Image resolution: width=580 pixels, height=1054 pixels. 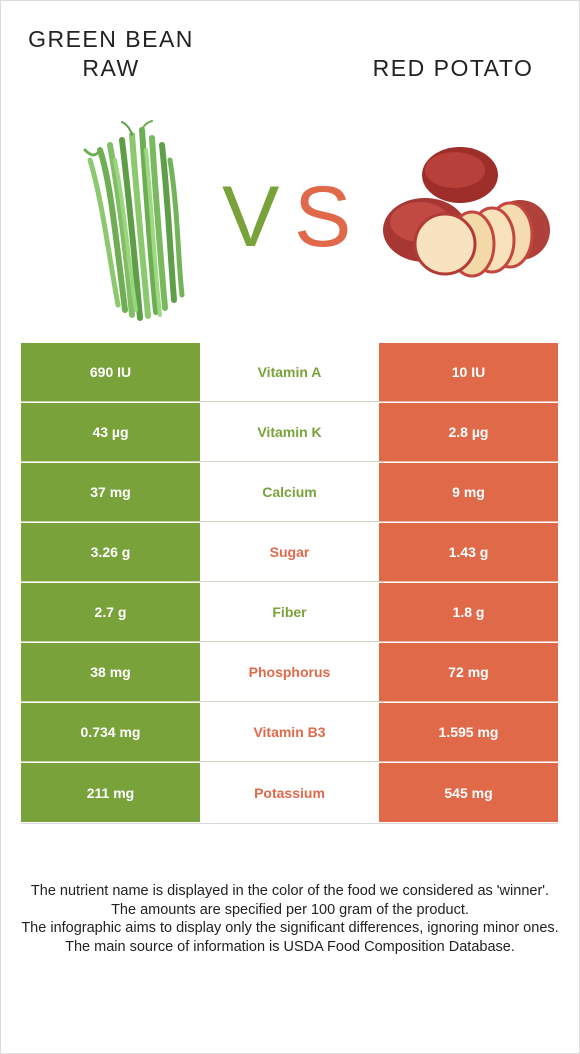 What do you see at coordinates (111, 54) in the screenshot?
I see `left-food-title: GREEN BEAN RAW` at bounding box center [111, 54].